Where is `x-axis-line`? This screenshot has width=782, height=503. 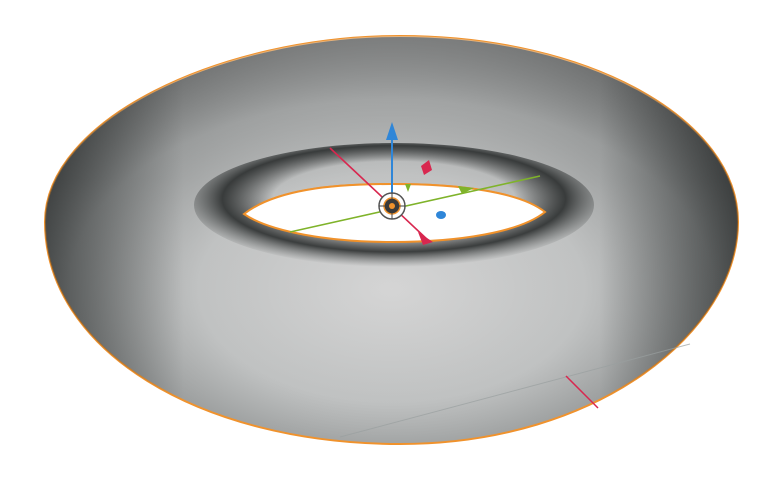 x-axis-line is located at coordinates (380, 195).